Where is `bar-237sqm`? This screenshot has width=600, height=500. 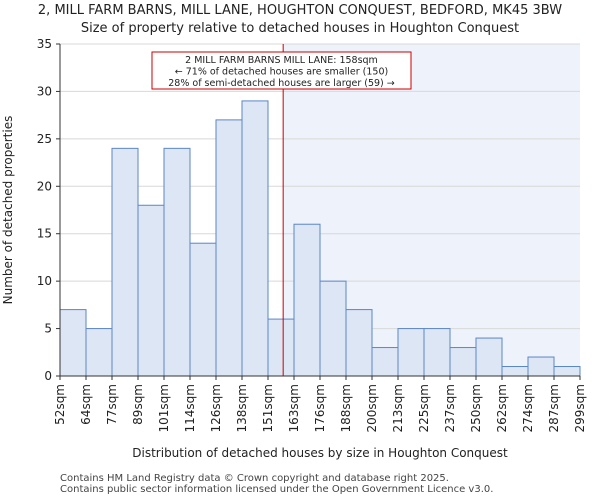 bar-237sqm is located at coordinates (463, 362).